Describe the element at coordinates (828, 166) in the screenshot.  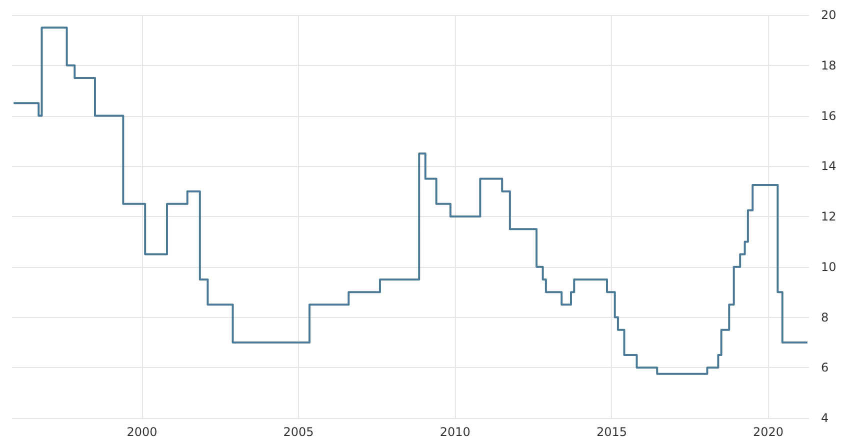
I see `y-tick-label: 14` at that location.